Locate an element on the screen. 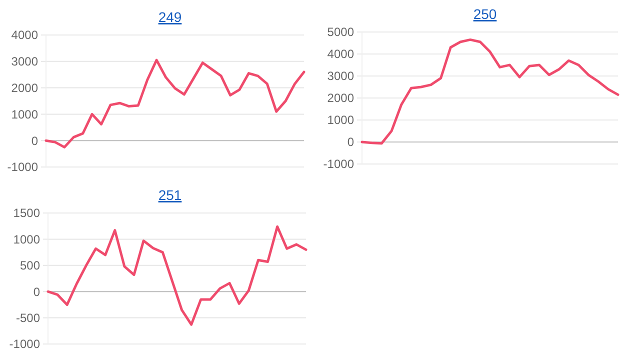  chart-title: 251 is located at coordinates (170, 195).